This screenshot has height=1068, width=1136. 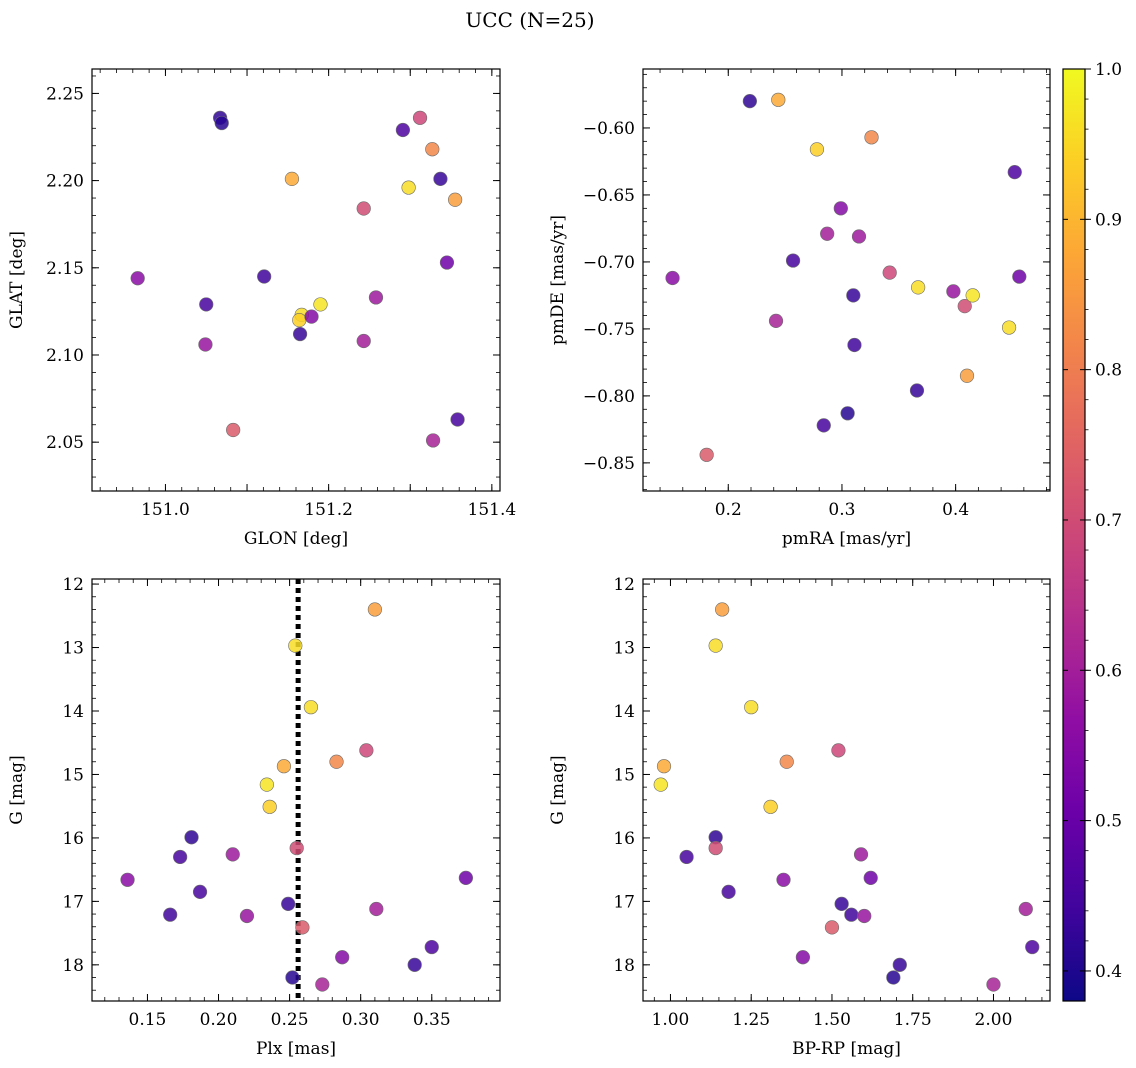 I want to click on colorbar-tick-label: 0.9, so click(x=1108, y=220).